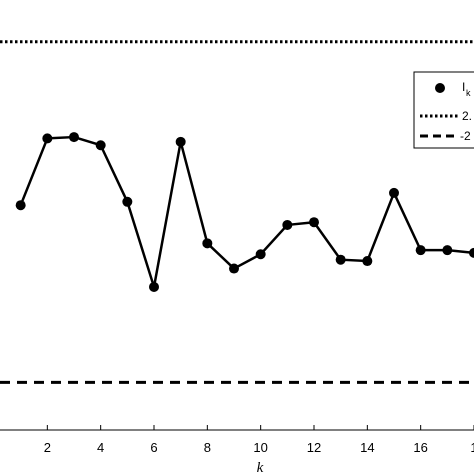  I want to click on x-tick-label: 16, so click(420, 447).